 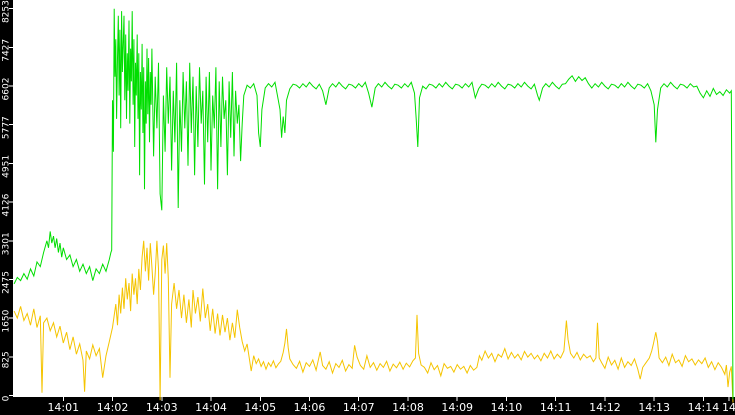 I want to click on x-tick-label: 14:09, so click(x=457, y=407).